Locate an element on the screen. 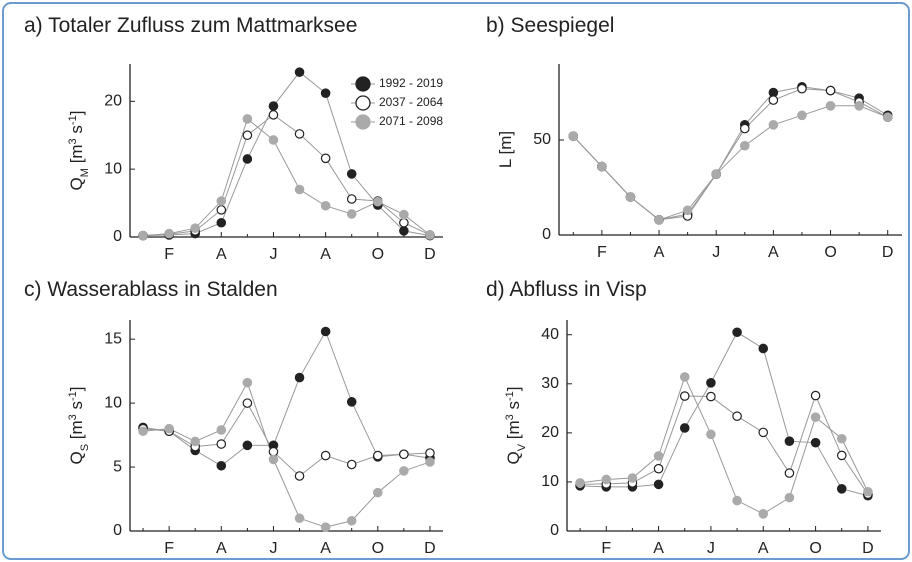 The image size is (912, 562). y-tick-label: 15 is located at coordinates (113, 338).